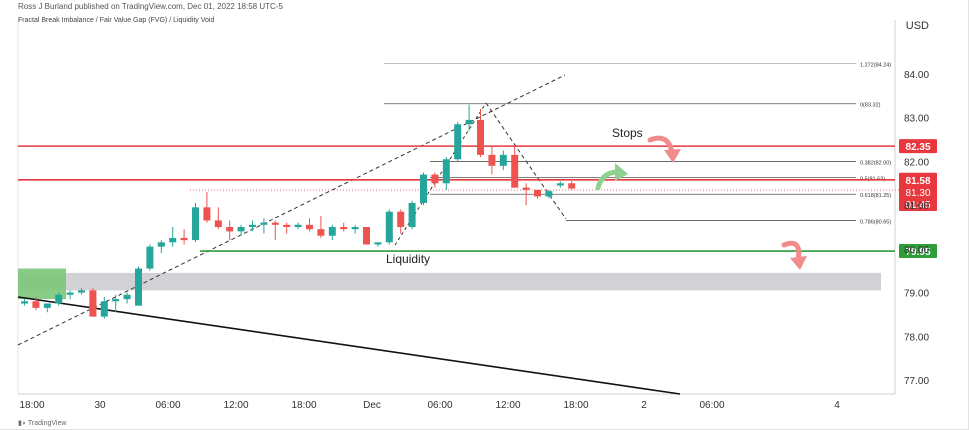 This screenshot has height=430, width=969. I want to click on stops-annotation: Stops, so click(627, 133).